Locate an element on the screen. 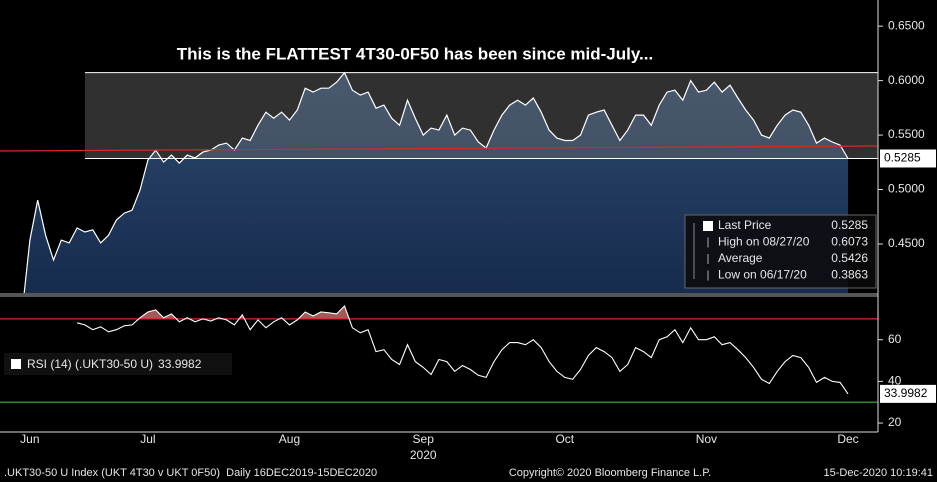 Image resolution: width=937 pixels, height=482 pixels. x-tick-label: Aug is located at coordinates (289, 439).